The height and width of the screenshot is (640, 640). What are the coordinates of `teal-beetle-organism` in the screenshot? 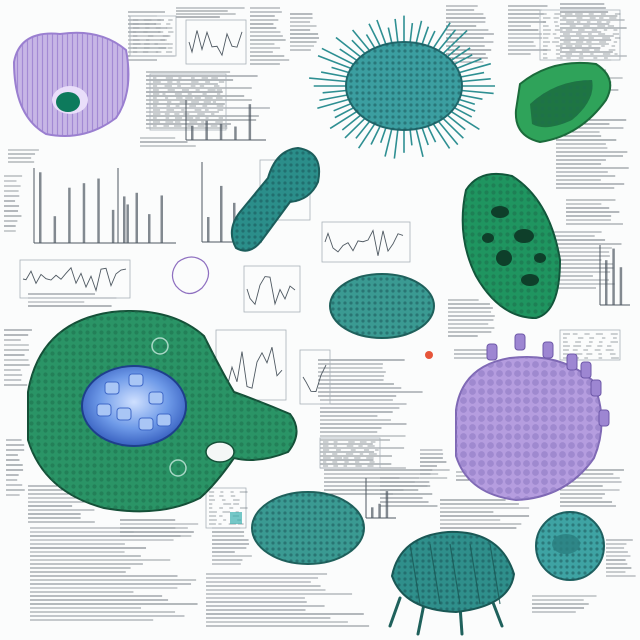 It's located at (452, 583).